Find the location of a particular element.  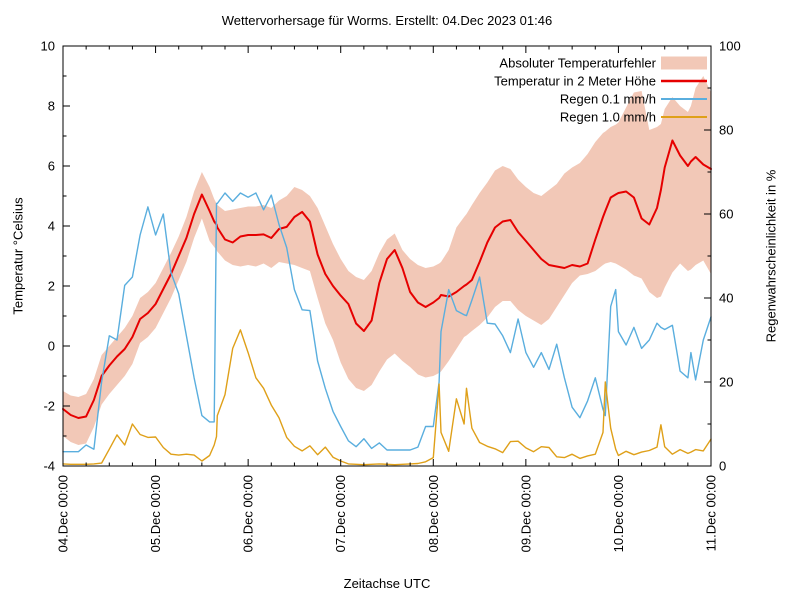

x-tick-label: 08.Dec 00:00 is located at coordinates (433, 513).